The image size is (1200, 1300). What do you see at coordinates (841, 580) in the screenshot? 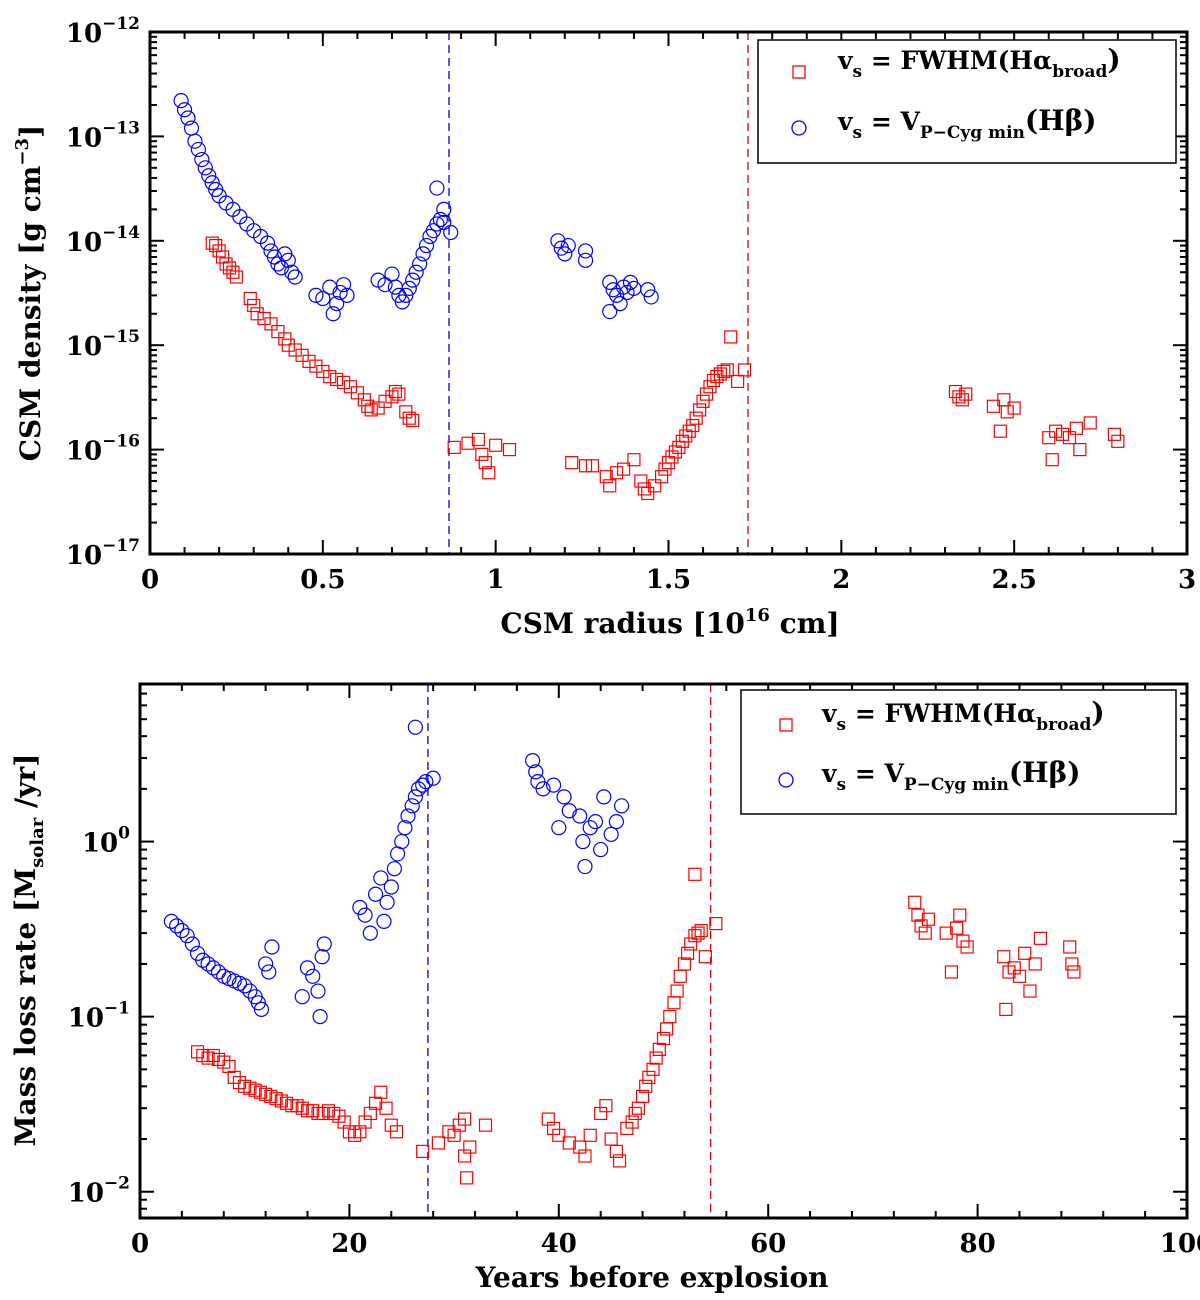
I see `density-x-tick-label: 2` at bounding box center [841, 580].